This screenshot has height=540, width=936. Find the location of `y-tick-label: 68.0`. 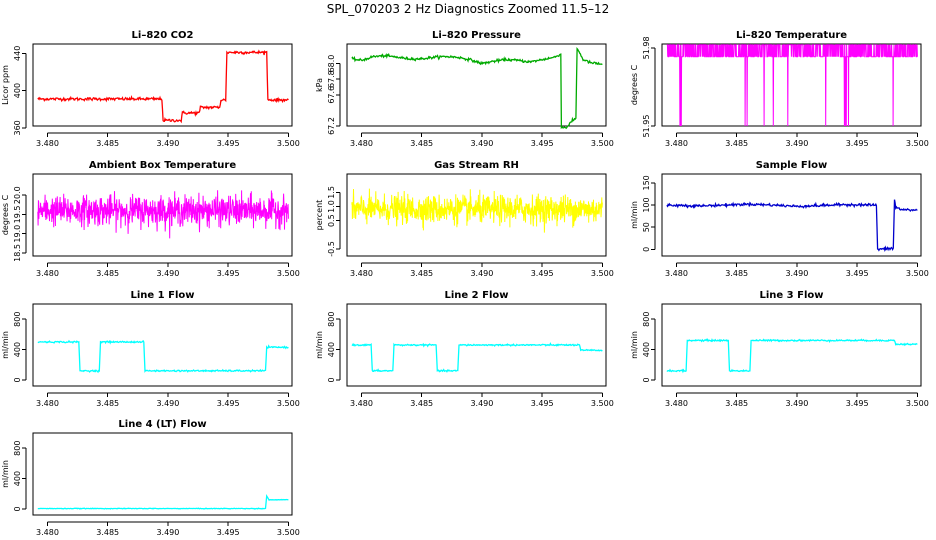

y-tick-label: 68.0 is located at coordinates (331, 64).